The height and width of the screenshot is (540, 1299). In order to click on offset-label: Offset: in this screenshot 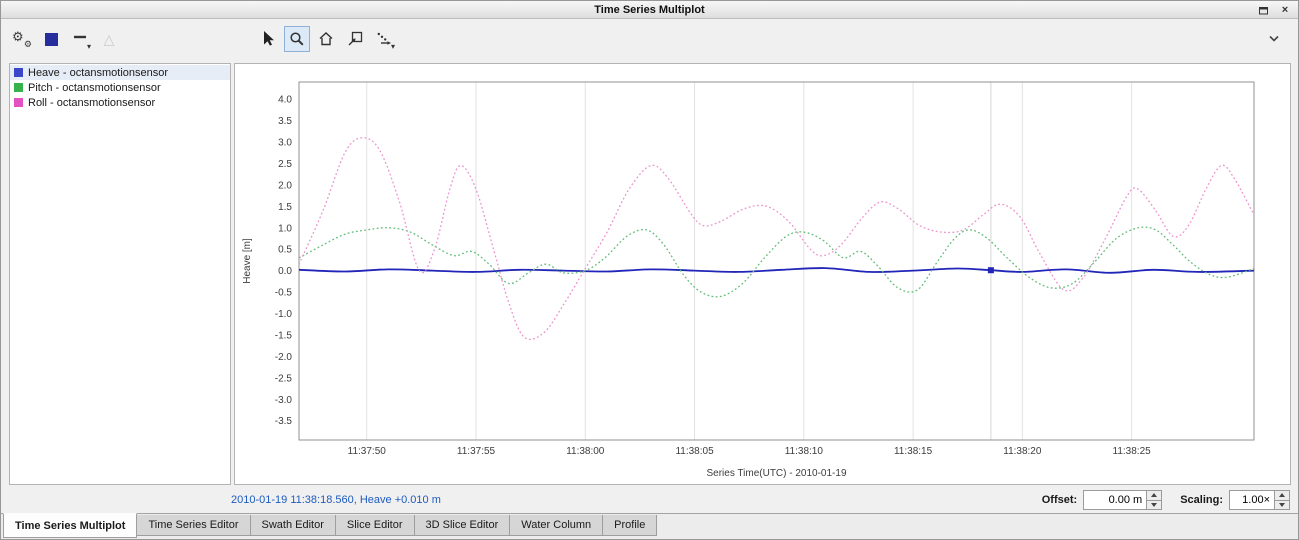, I will do `click(1059, 500)`.